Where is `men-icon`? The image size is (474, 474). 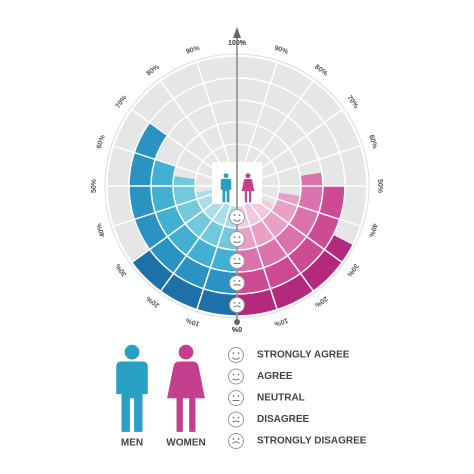
men-icon is located at coordinates (226, 188).